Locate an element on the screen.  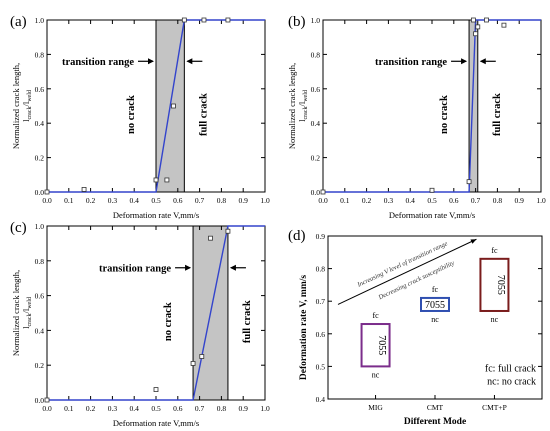
panel-label: (a) is located at coordinates (18, 22).